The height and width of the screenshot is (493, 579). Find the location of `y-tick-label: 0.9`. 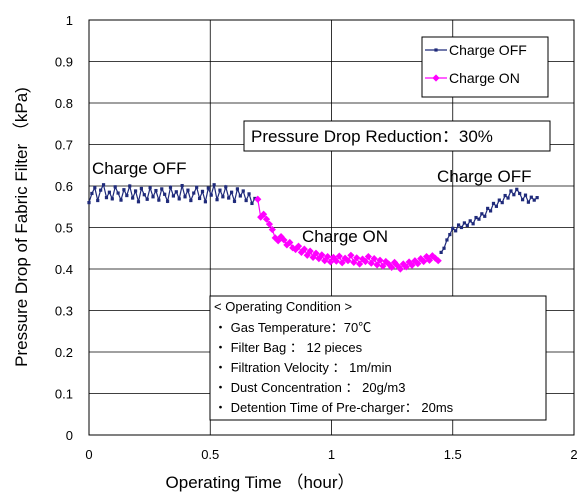

y-tick-label: 0.9 is located at coordinates (64, 62).